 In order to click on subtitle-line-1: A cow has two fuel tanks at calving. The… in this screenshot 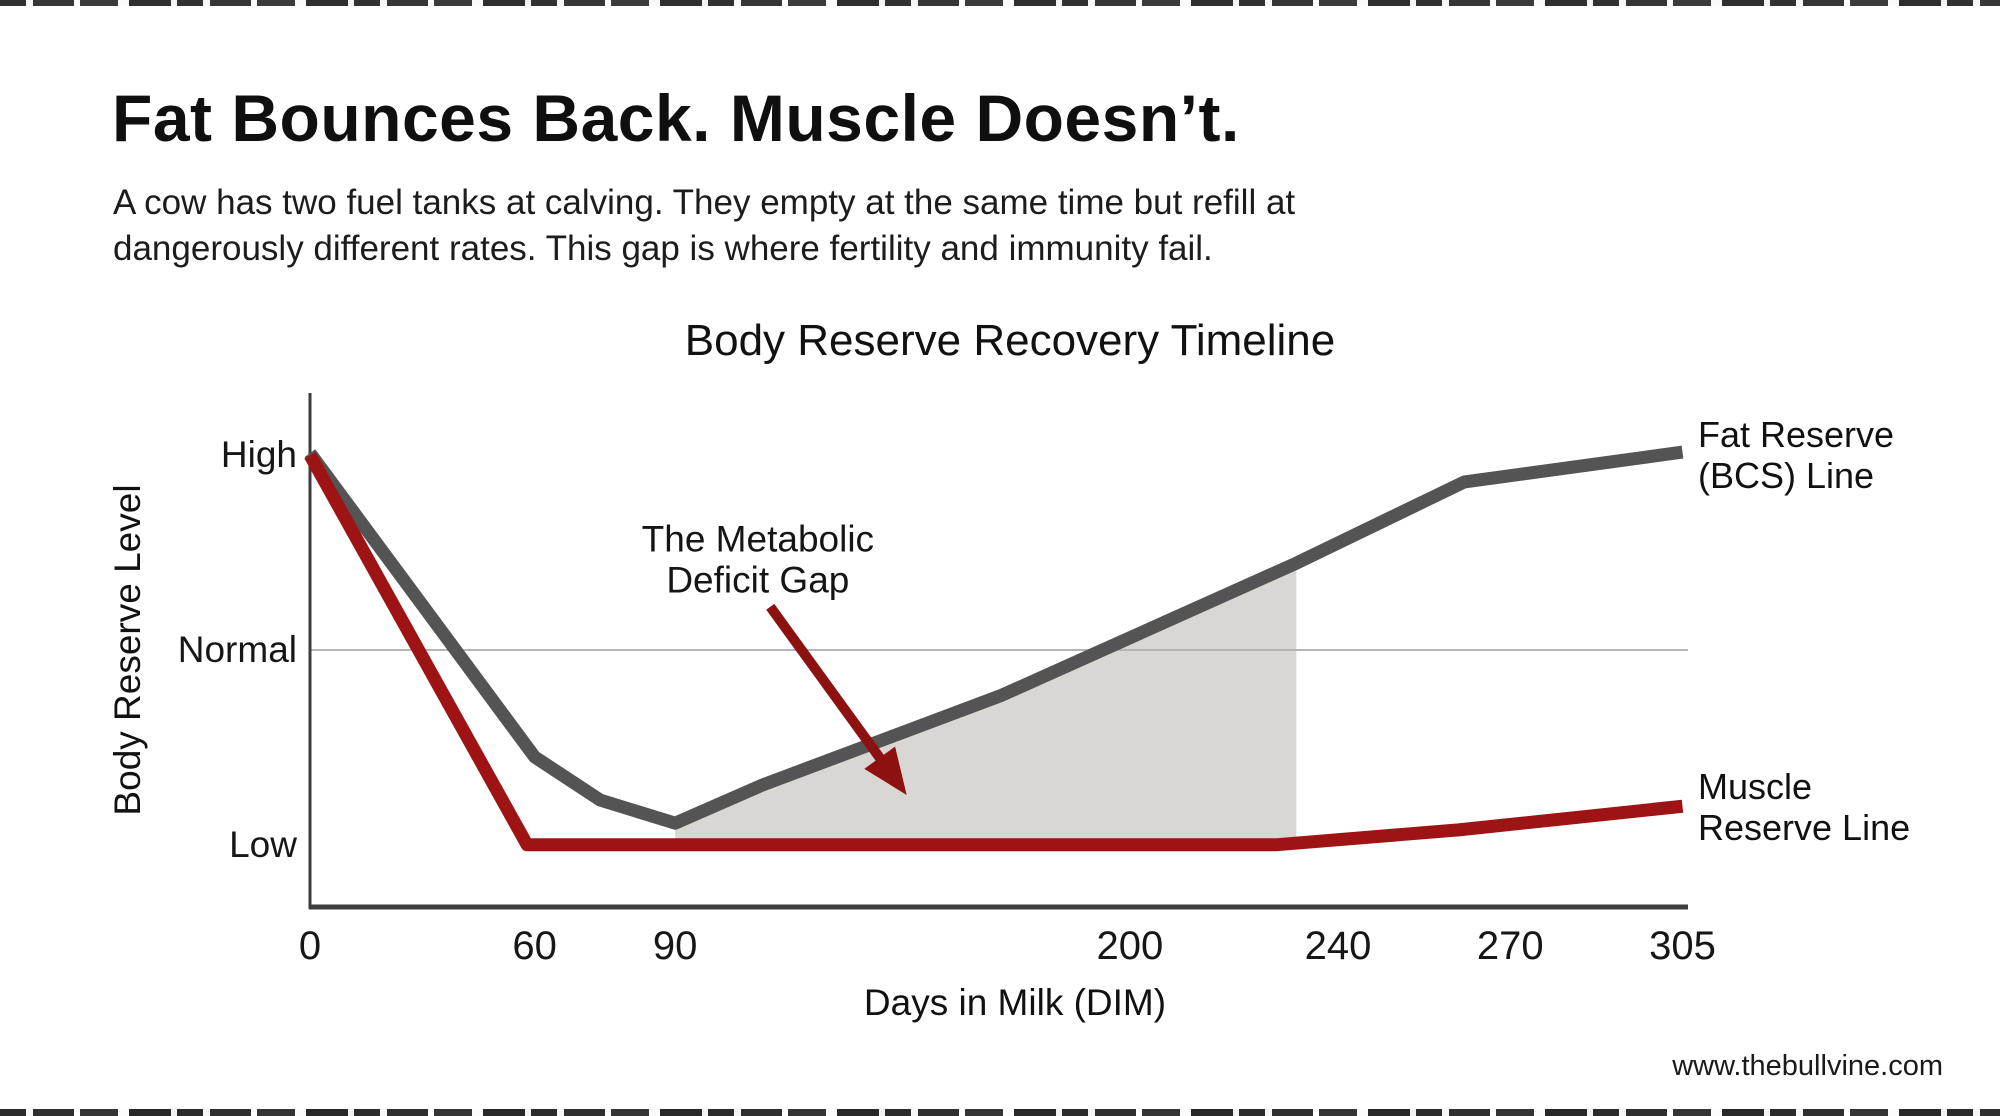, I will do `click(704, 202)`.